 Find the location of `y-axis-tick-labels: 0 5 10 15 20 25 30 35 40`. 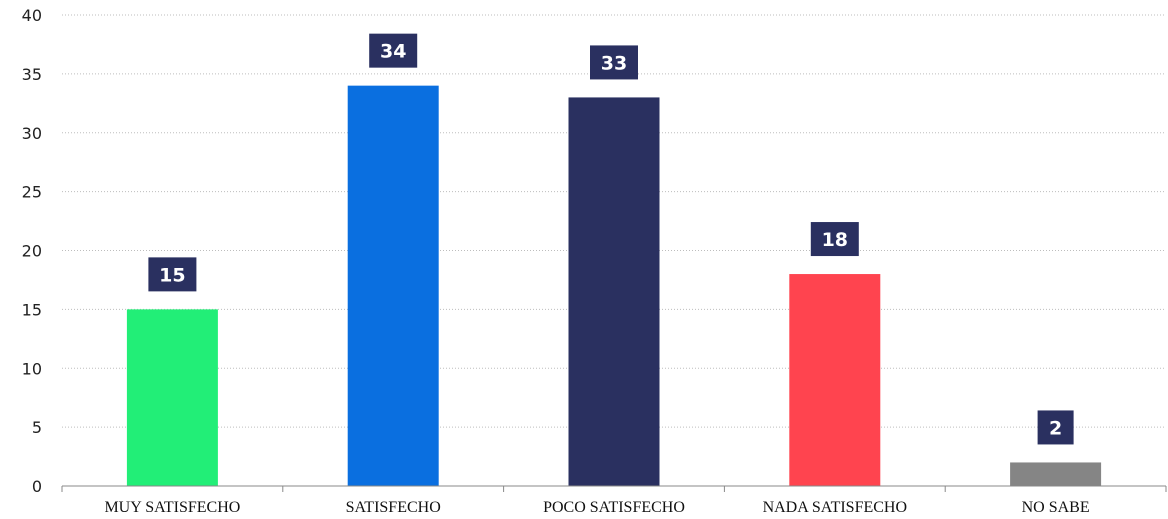

y-axis-tick-labels: 0 5 10 15 20 25 30 35 40 is located at coordinates (32, 251).